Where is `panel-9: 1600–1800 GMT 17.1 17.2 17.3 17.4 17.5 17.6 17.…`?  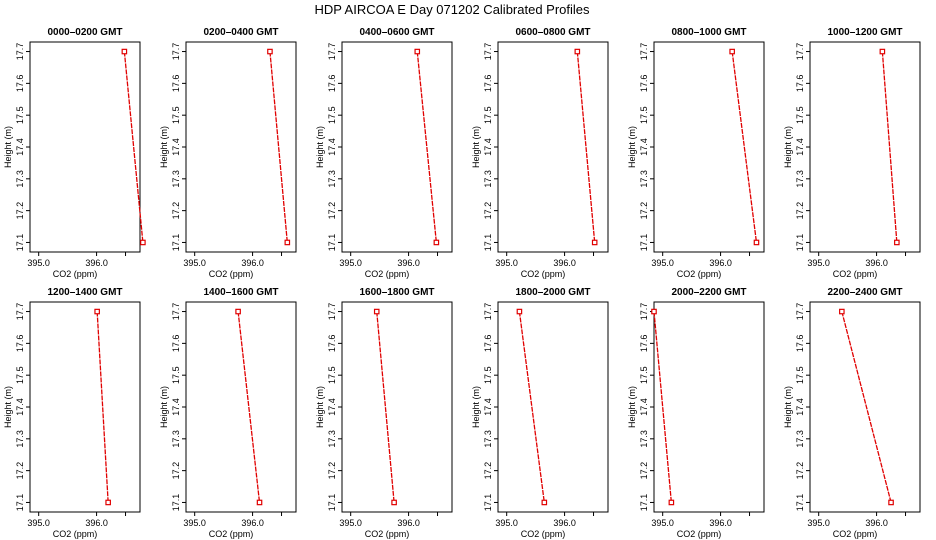 panel-9: 1600–1800 GMT 17.1 17.2 17.3 17.4 17.5 17.6 17.… is located at coordinates (384, 413).